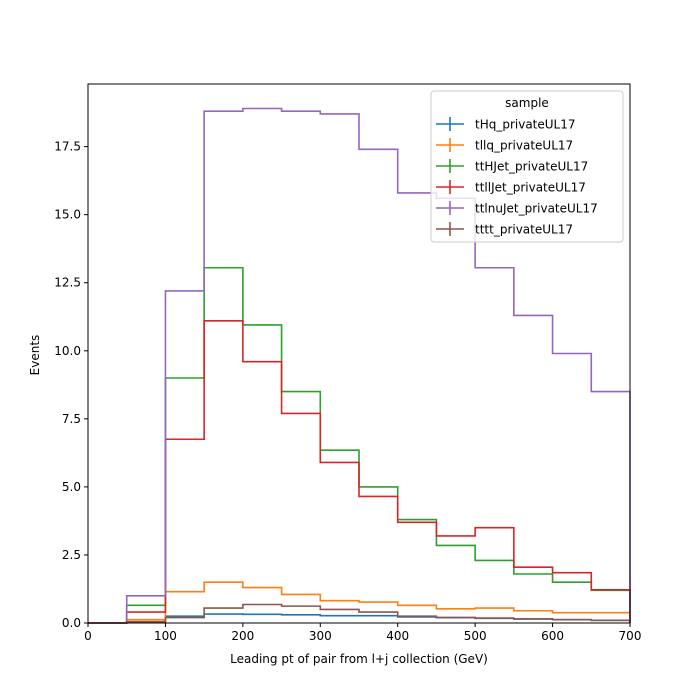 The width and height of the screenshot is (700, 700). I want to click on y-tick-label: 15.0, so click(67, 215).